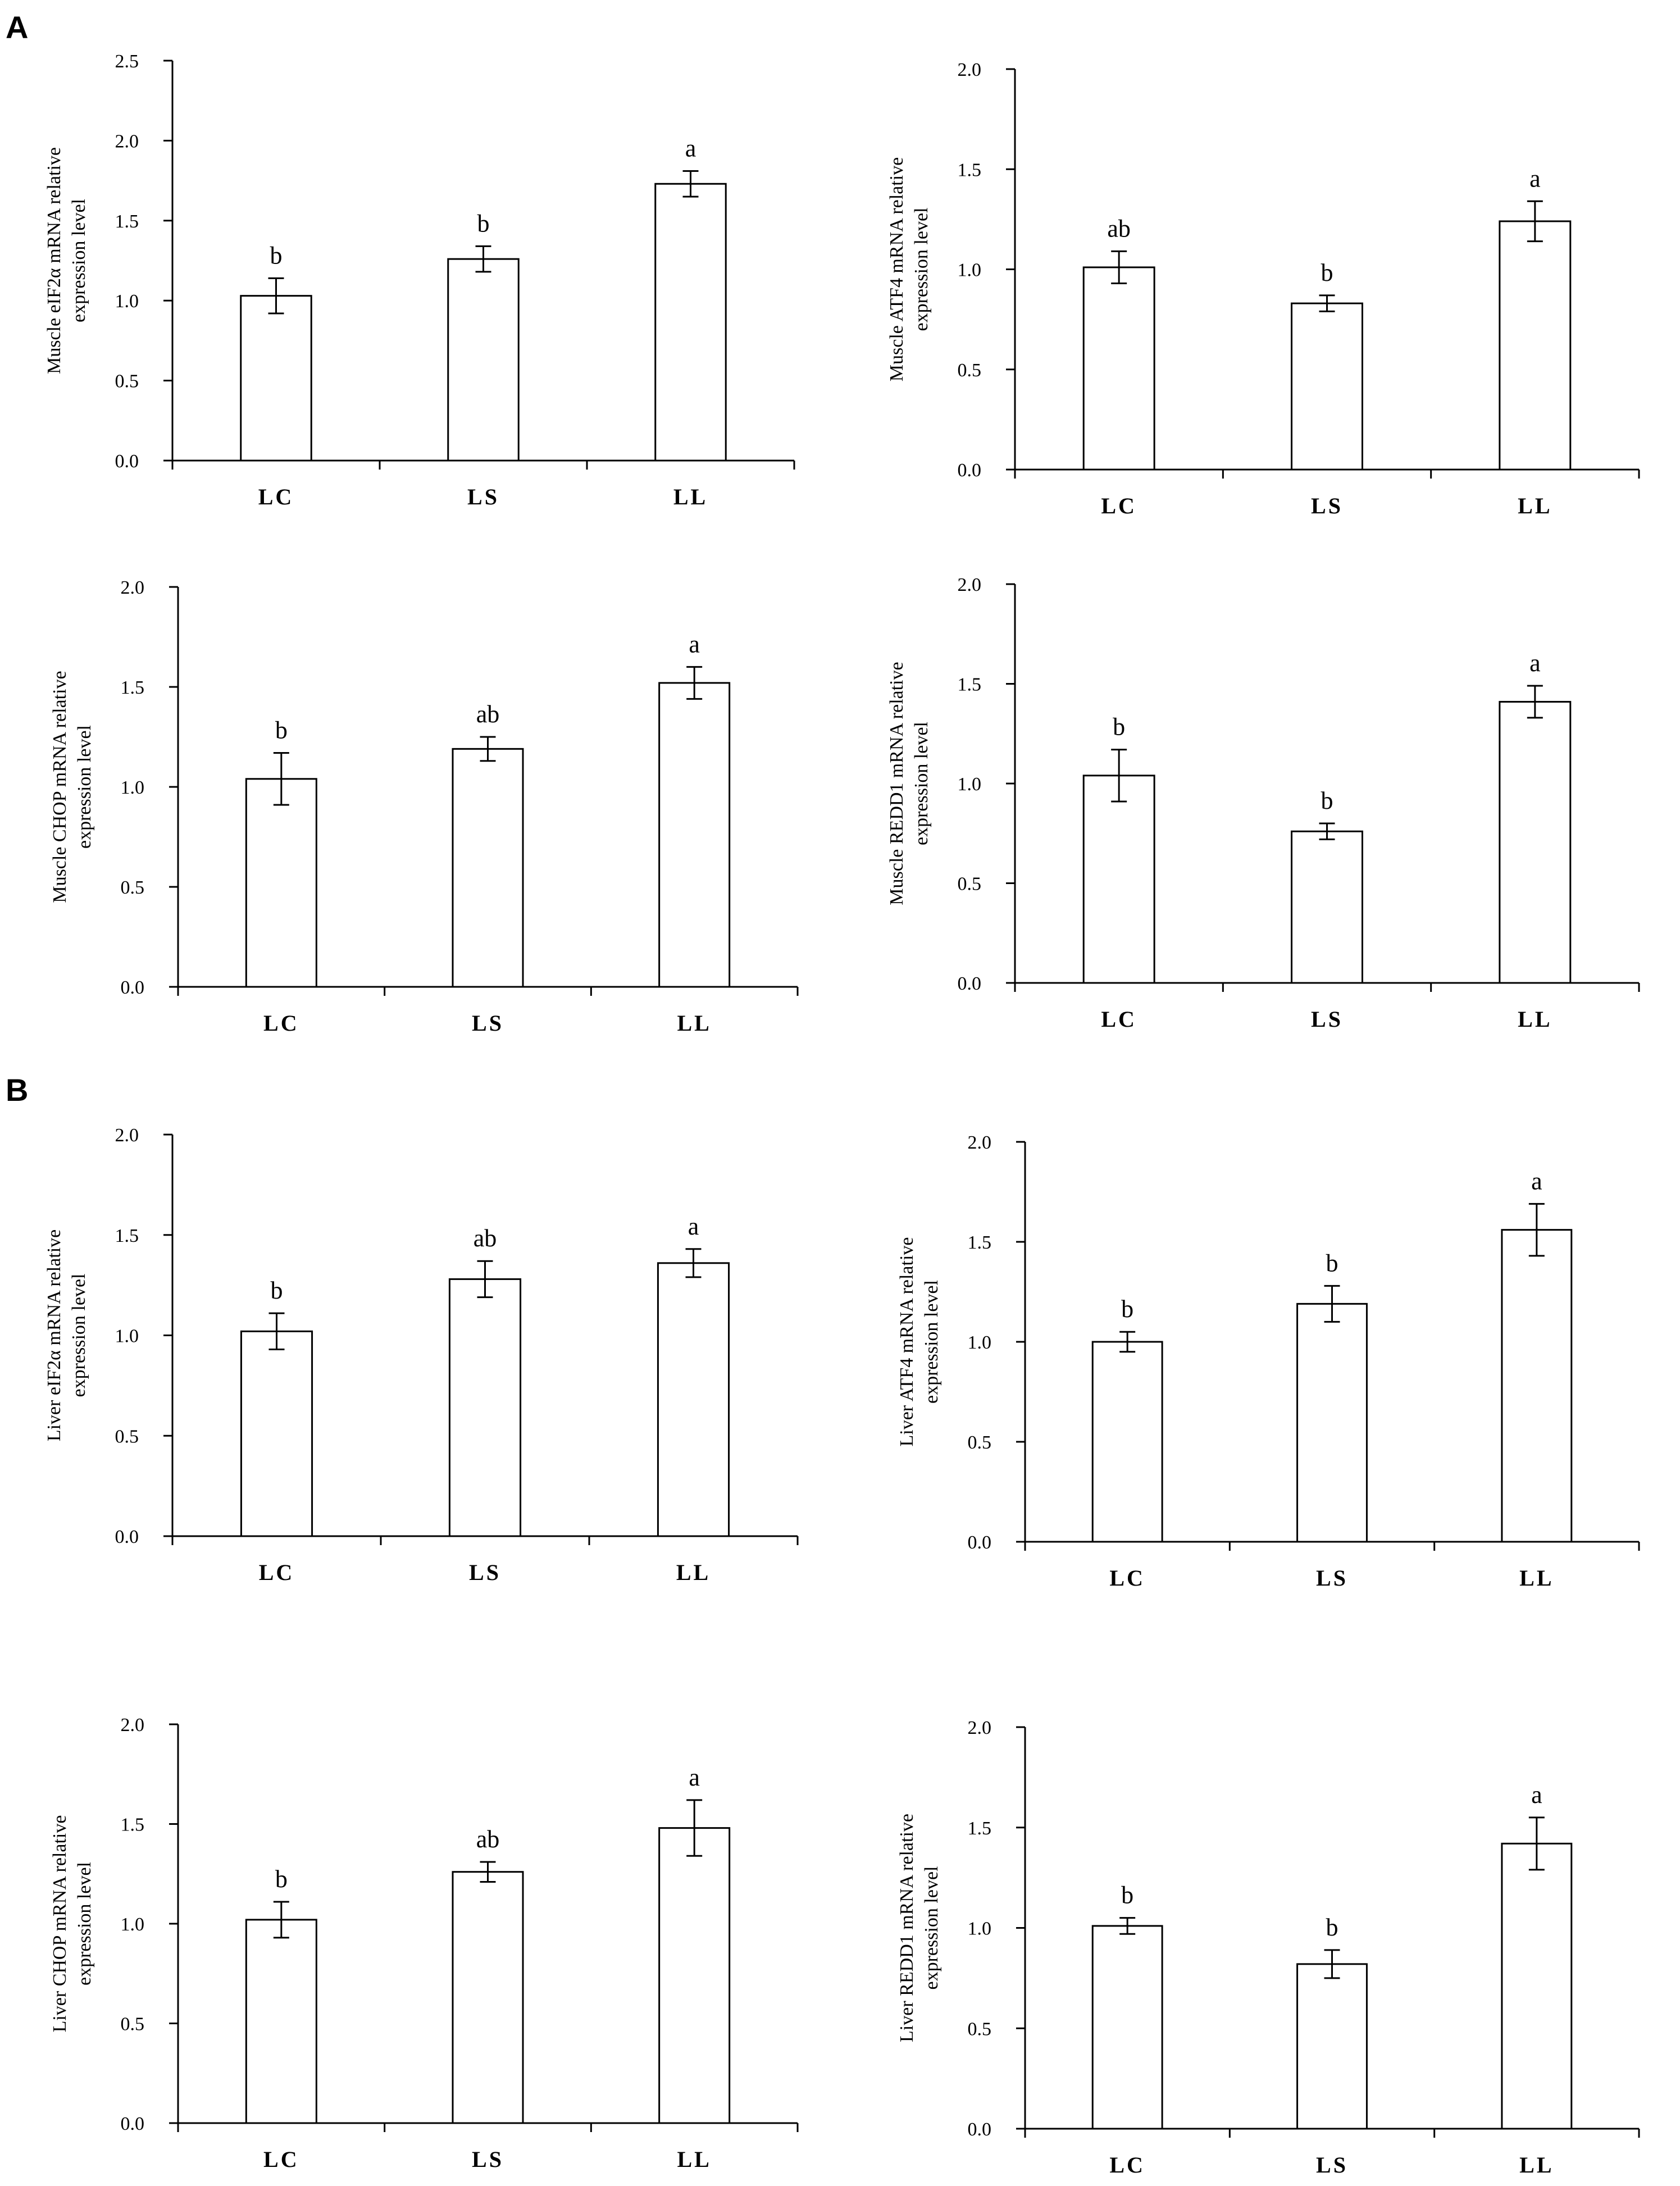 The height and width of the screenshot is (2186, 1680). Describe the element at coordinates (906, 1928) in the screenshot. I see `y-axis-title-line: Liver REDD1 mRNA relative` at that location.